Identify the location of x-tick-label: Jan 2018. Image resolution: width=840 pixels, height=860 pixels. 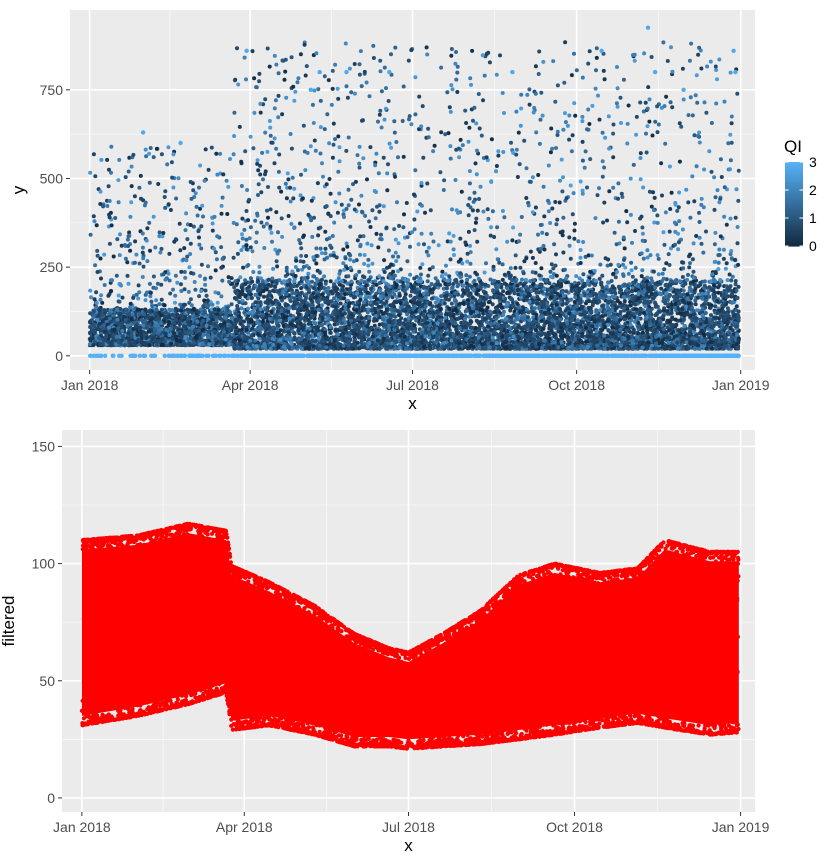
(90, 385).